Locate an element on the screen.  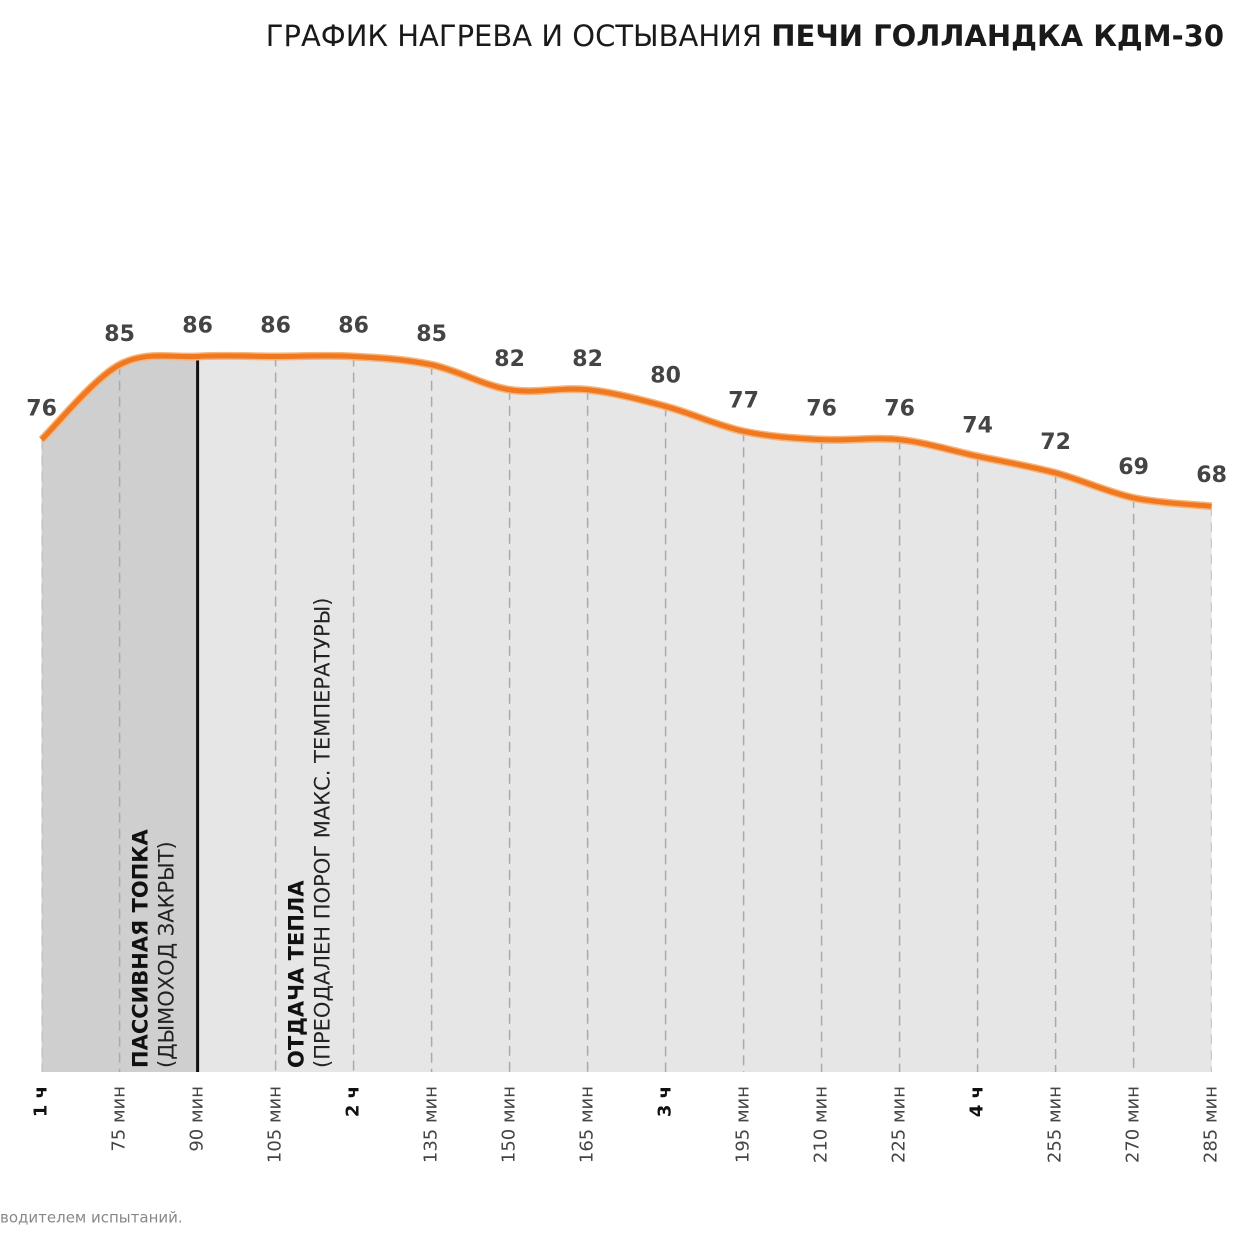
x-tick-label: 285 мин is located at coordinates (1211, 1124).